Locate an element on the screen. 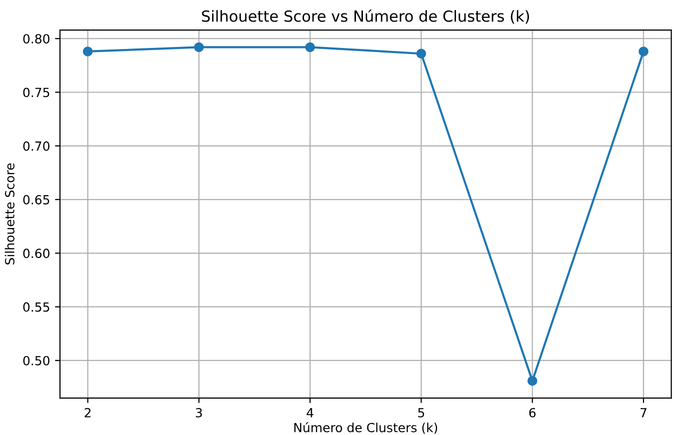 Image resolution: width=674 pixels, height=435 pixels. y-axis-title: Silhouette Score is located at coordinates (9, 213).